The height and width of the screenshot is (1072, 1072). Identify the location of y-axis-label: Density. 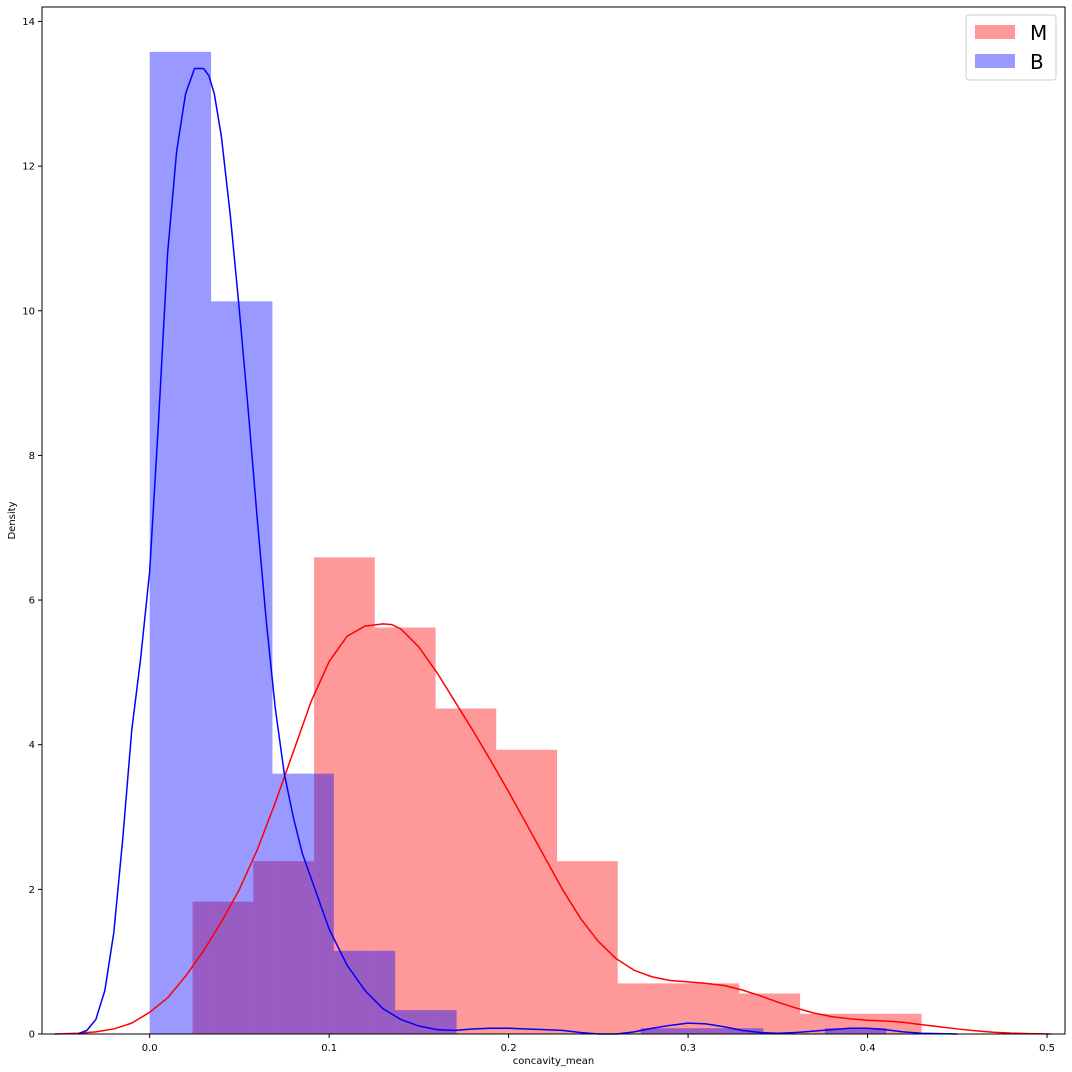
(12, 520).